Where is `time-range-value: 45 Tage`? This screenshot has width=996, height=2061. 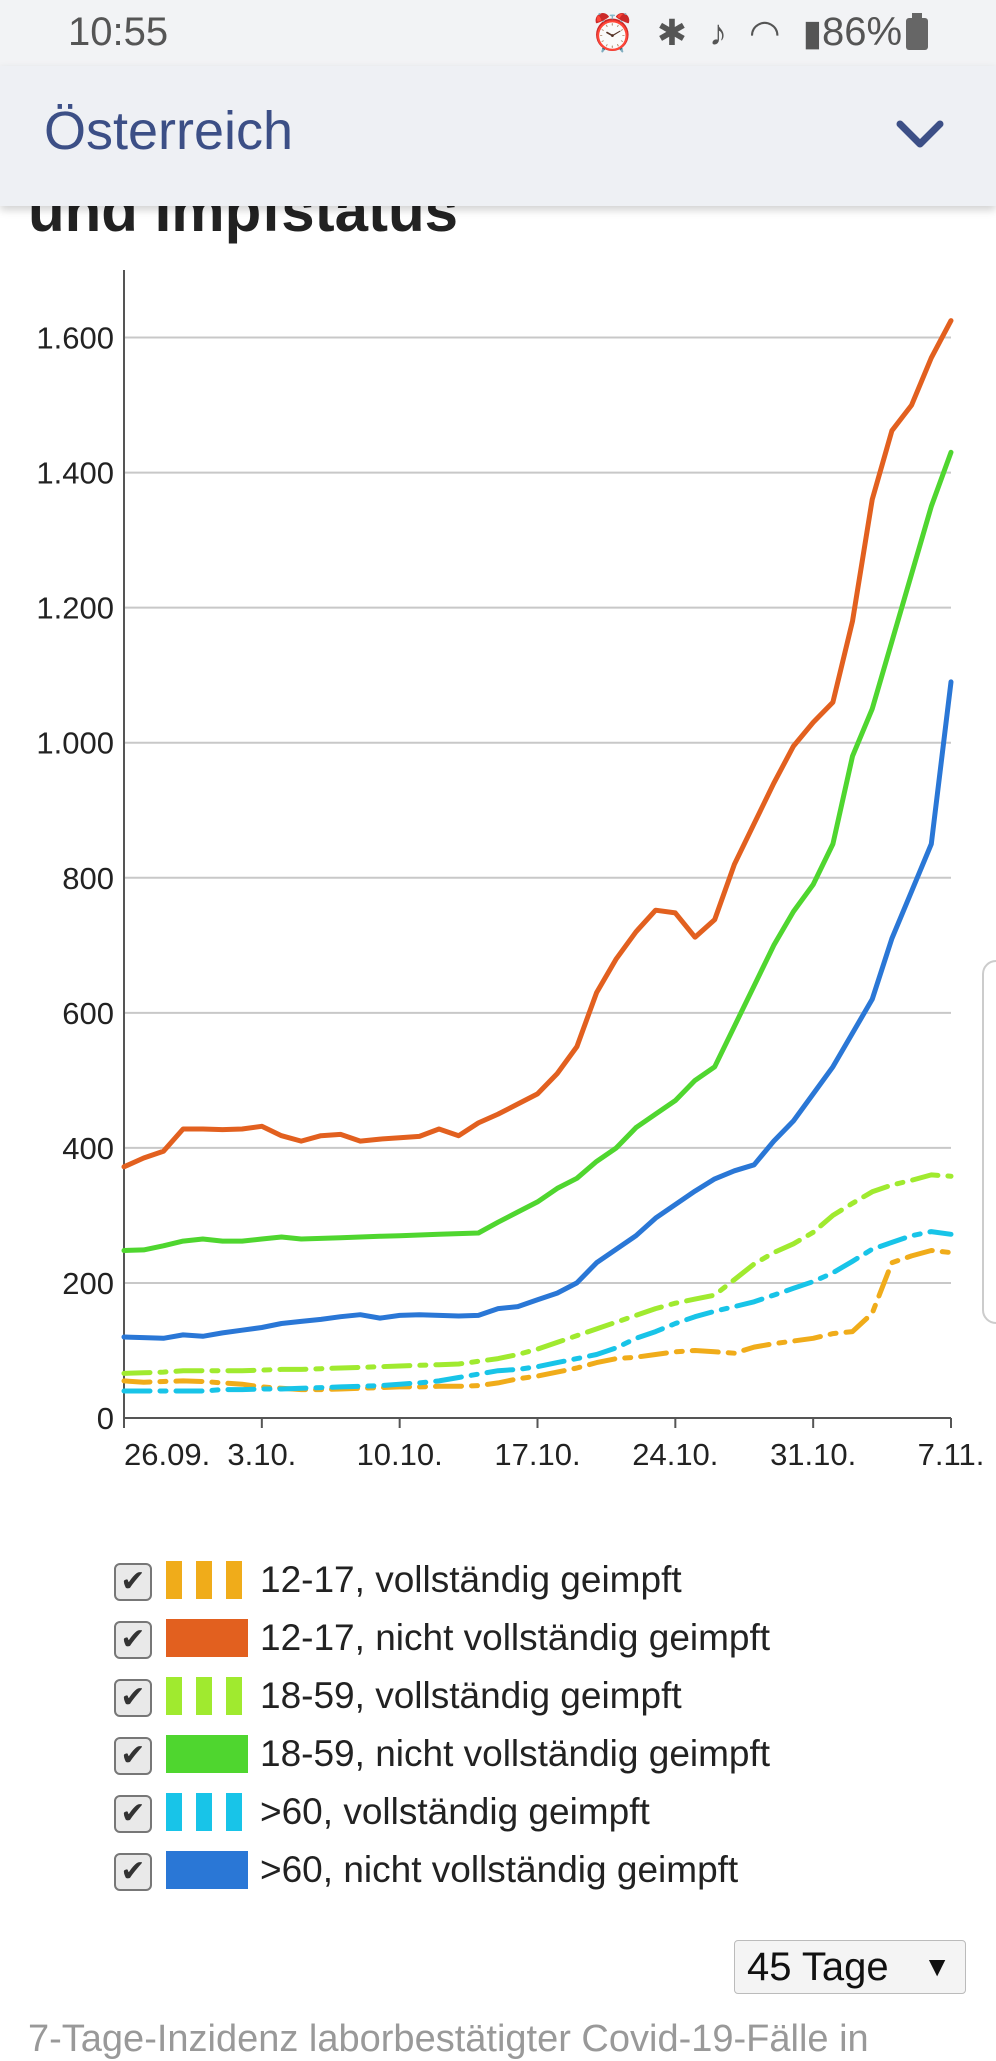 time-range-value: 45 Tage is located at coordinates (818, 1967).